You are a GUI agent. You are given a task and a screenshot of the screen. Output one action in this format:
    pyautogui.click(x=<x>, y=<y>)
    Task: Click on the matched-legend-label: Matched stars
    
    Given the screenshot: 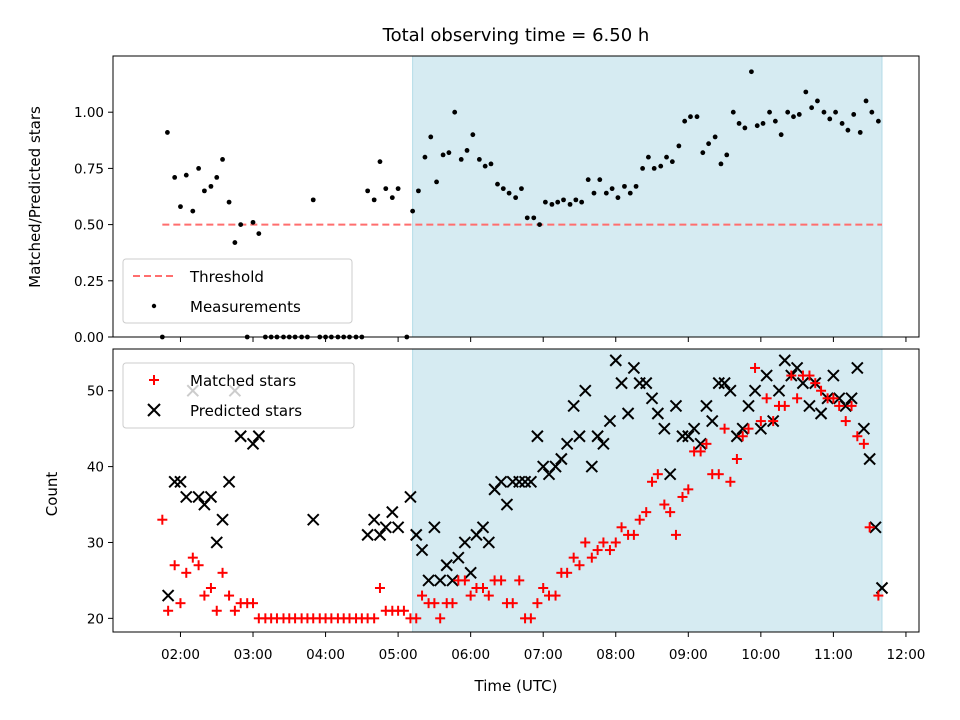 What is the action you would take?
    pyautogui.click(x=243, y=381)
    